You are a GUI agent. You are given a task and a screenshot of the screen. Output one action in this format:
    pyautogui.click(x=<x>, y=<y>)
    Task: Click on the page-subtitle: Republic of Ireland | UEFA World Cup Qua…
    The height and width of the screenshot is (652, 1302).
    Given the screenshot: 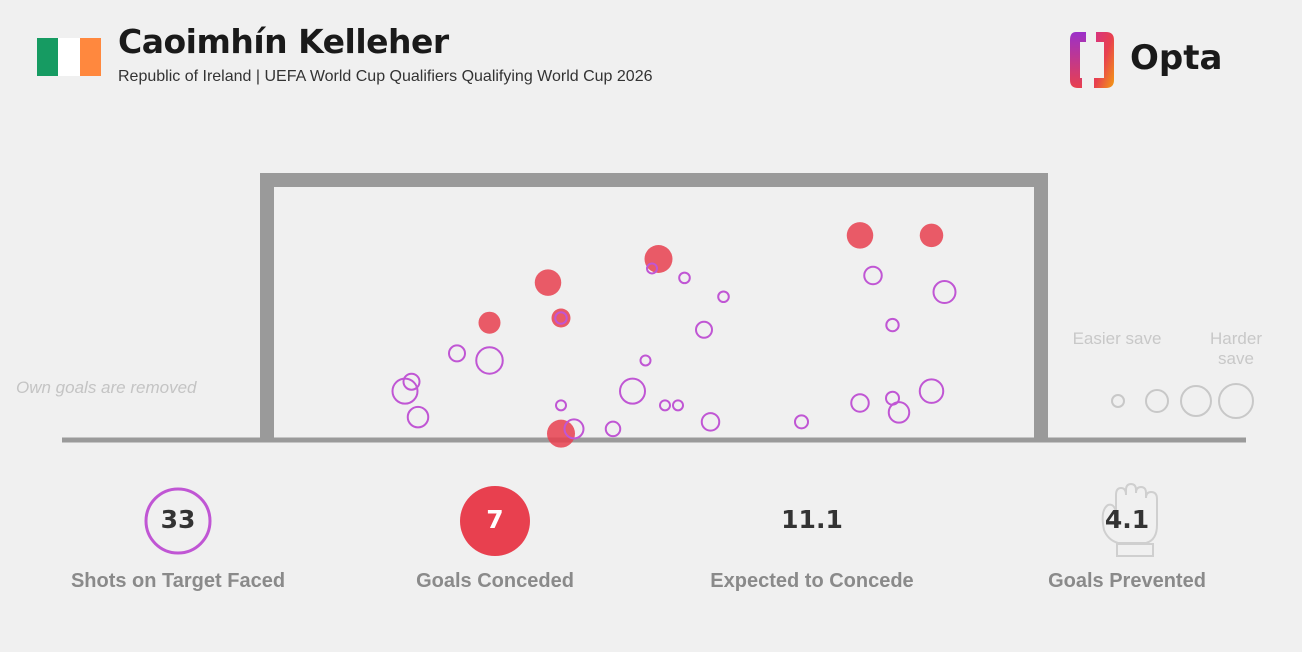 What is the action you would take?
    pyautogui.click(x=385, y=76)
    